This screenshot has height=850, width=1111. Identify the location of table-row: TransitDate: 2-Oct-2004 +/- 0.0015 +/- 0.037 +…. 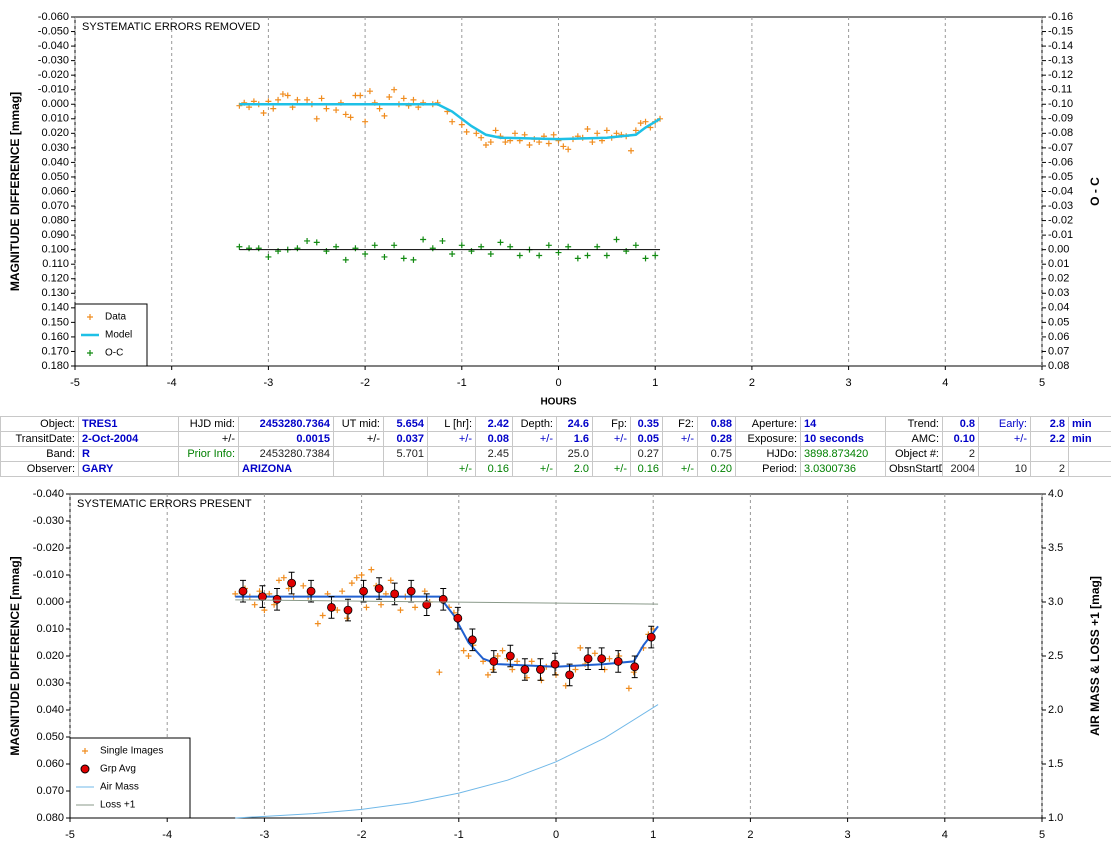
(555, 439).